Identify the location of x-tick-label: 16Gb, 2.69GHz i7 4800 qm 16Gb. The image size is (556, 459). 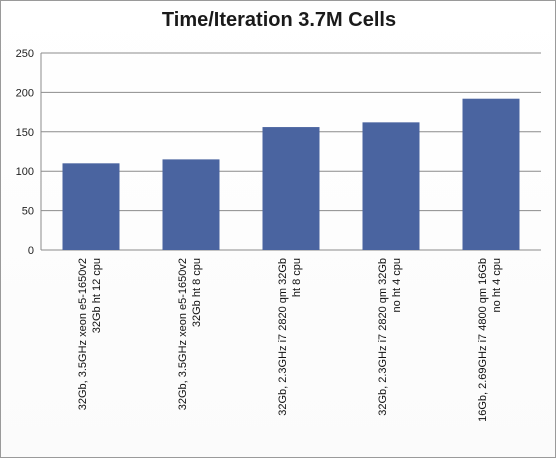
(483, 340).